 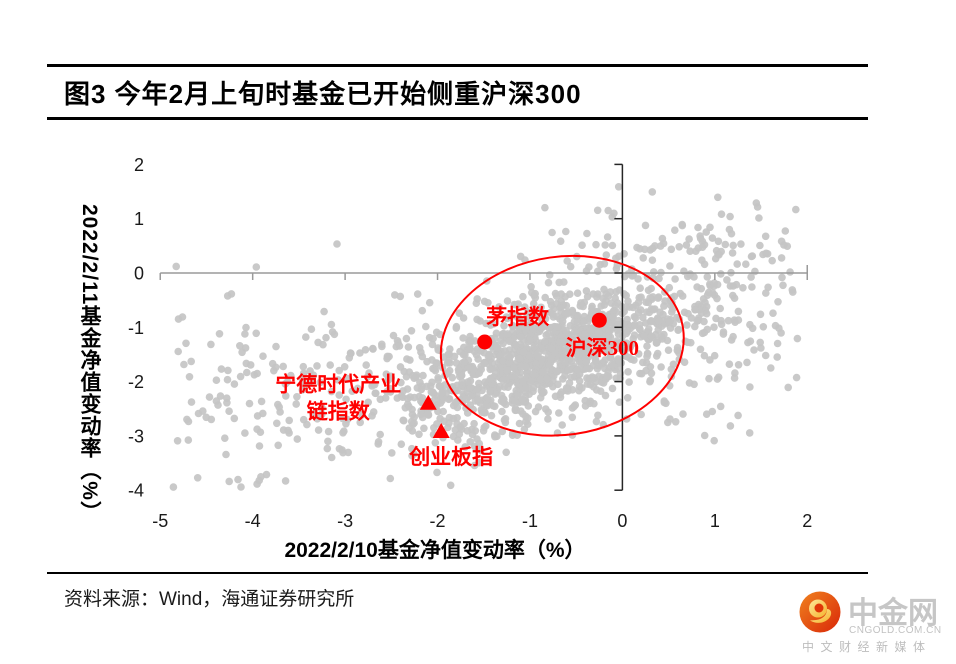 What do you see at coordinates (893, 613) in the screenshot?
I see `watermark-brand: 中金网` at bounding box center [893, 613].